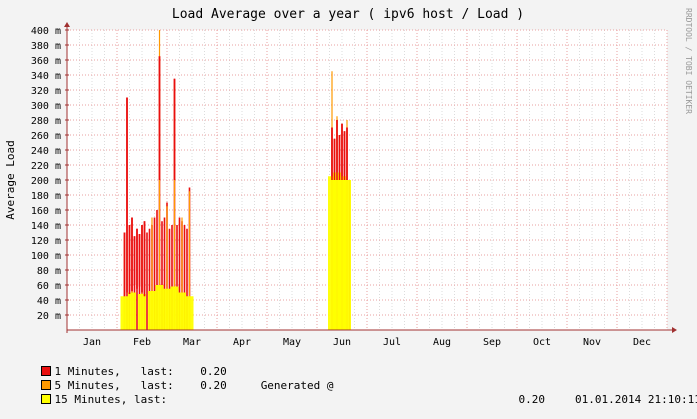 Image resolution: width=697 pixels, height=419 pixels. What do you see at coordinates (10, 179) in the screenshot?
I see `y-axis-label: Average Load` at bounding box center [10, 179].